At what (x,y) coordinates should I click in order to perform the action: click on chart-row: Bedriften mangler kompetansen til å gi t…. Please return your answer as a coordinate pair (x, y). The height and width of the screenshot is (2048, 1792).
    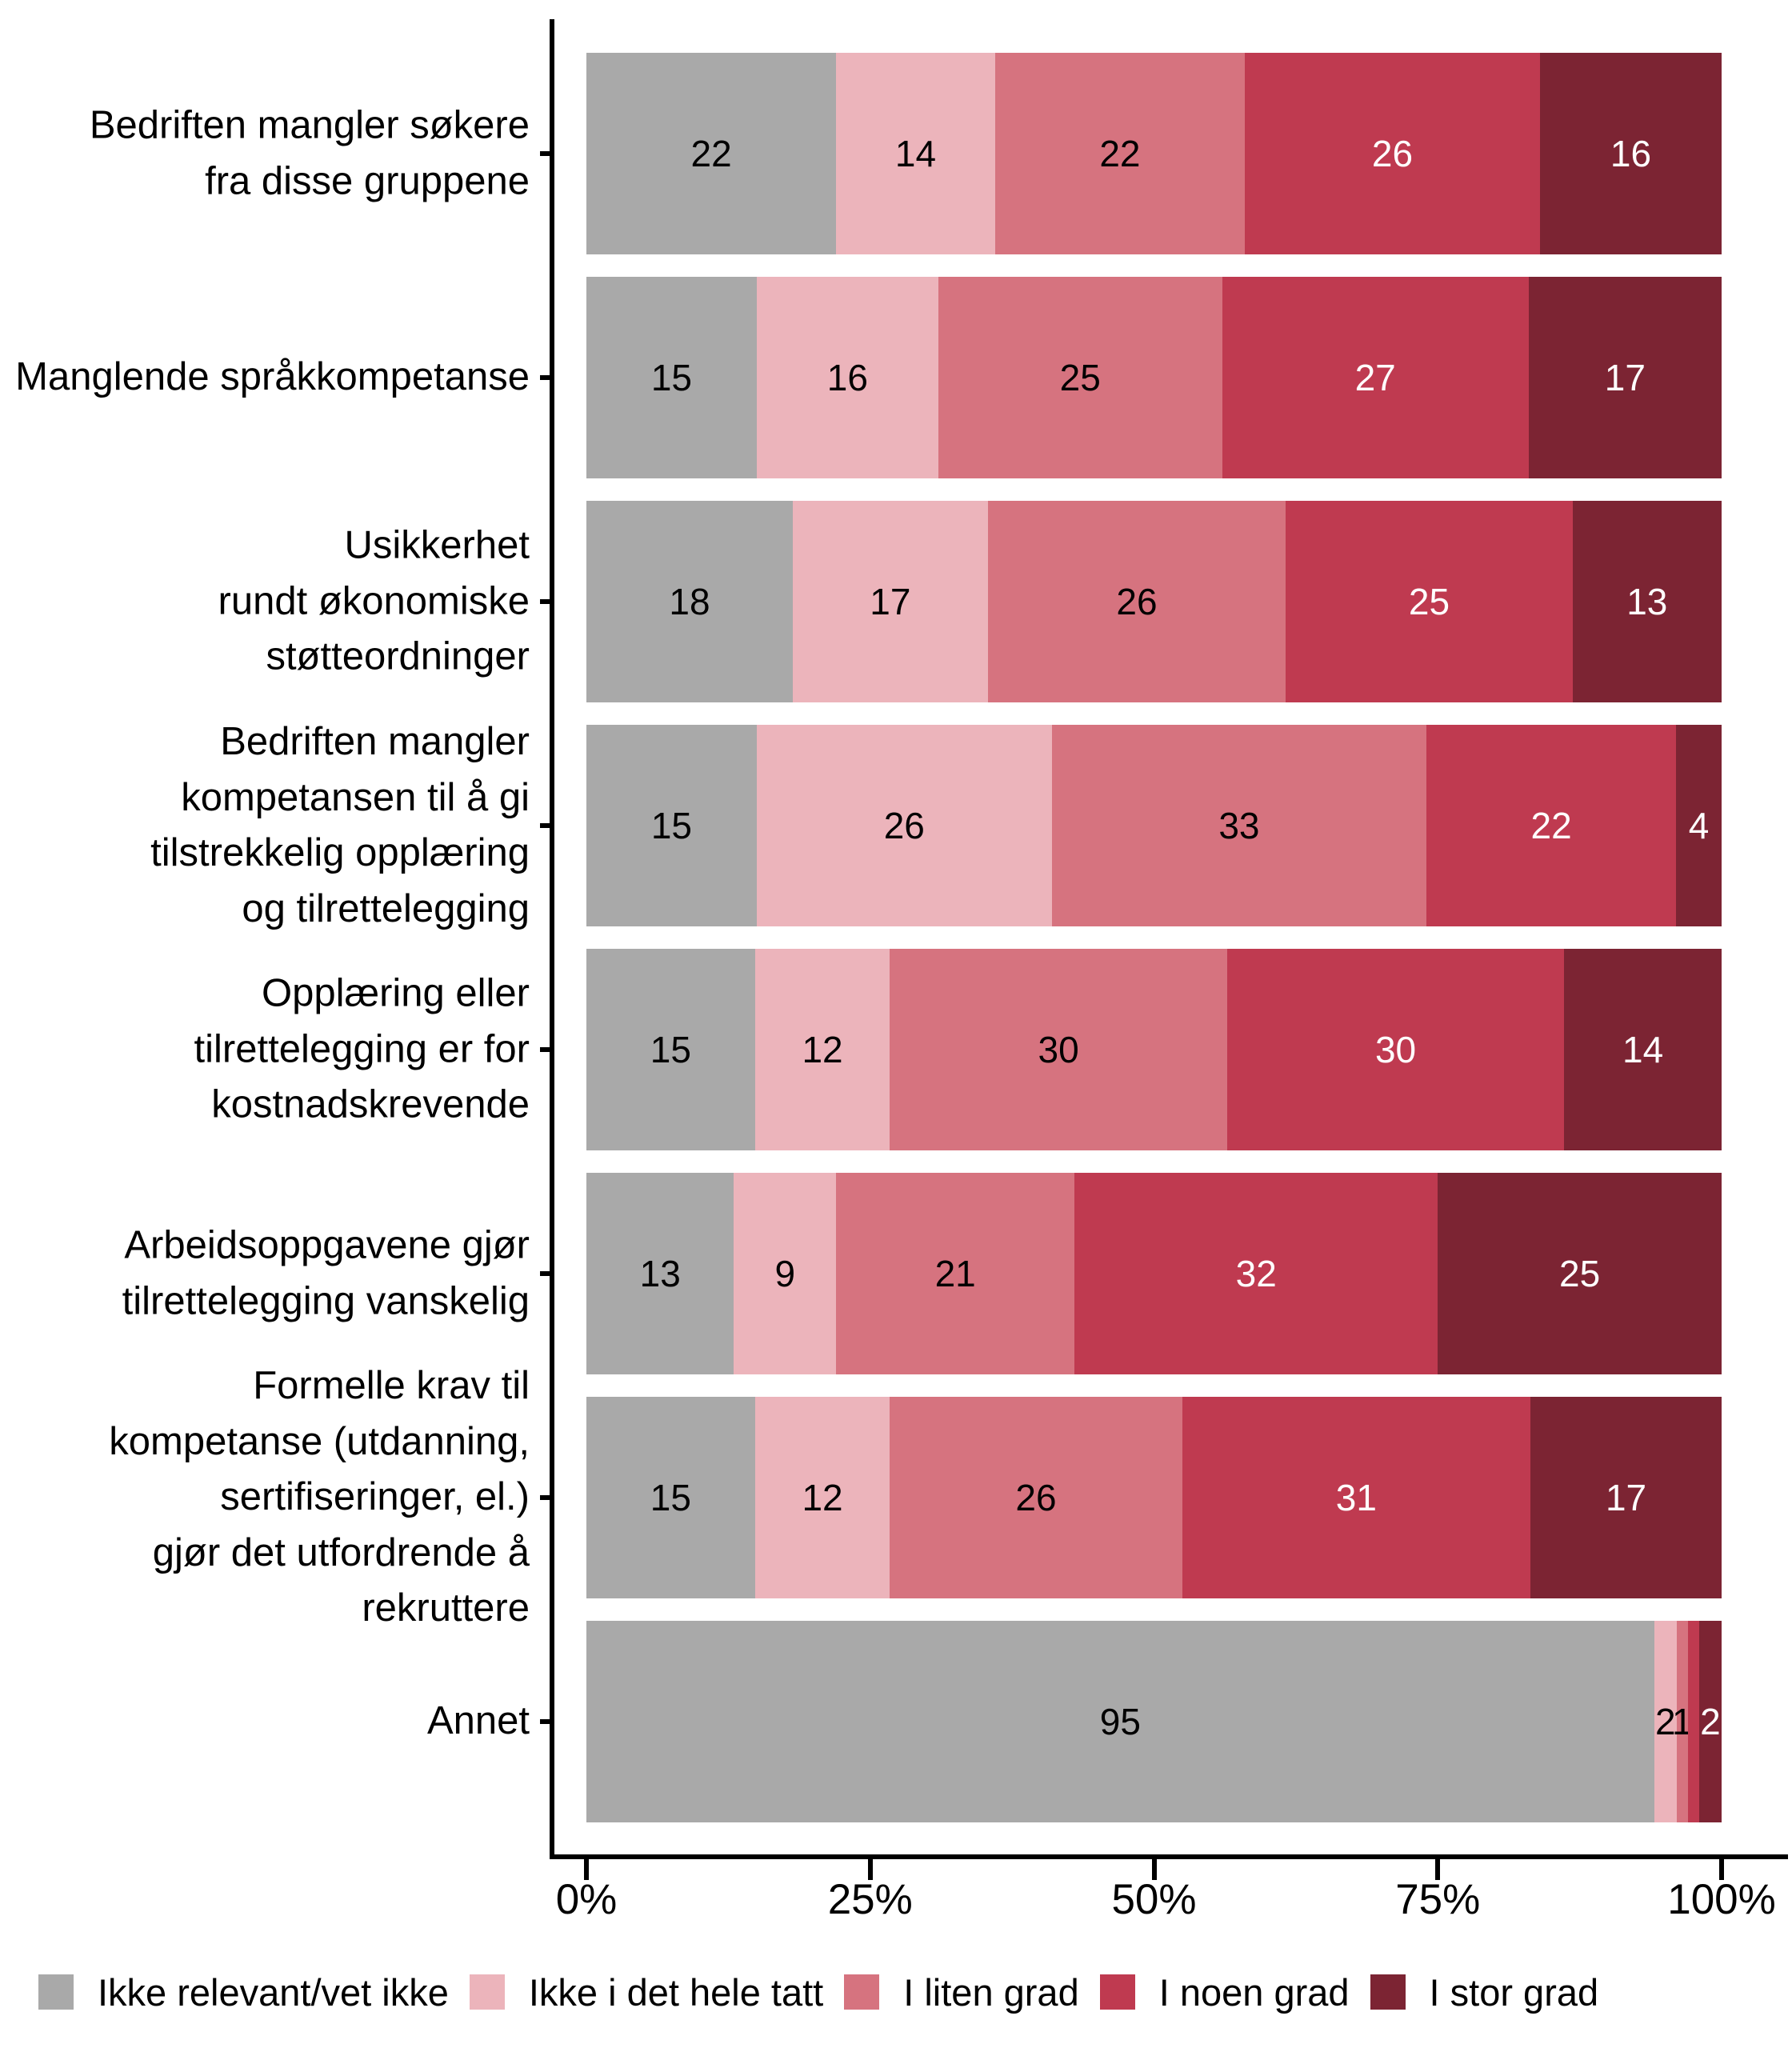
    Looking at the image, I should click on (896, 826).